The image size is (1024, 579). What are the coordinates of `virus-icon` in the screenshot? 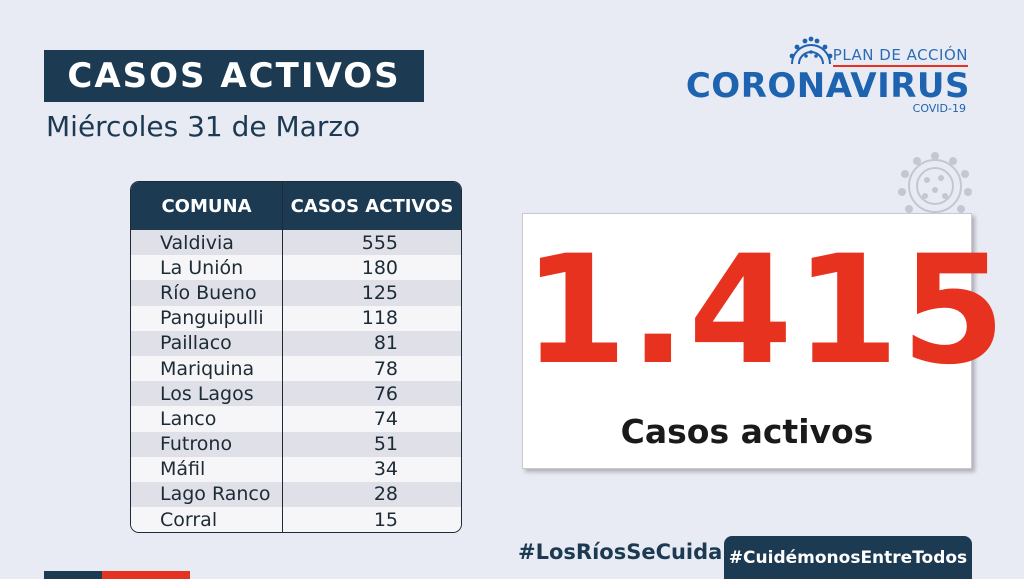 It's located at (811, 50).